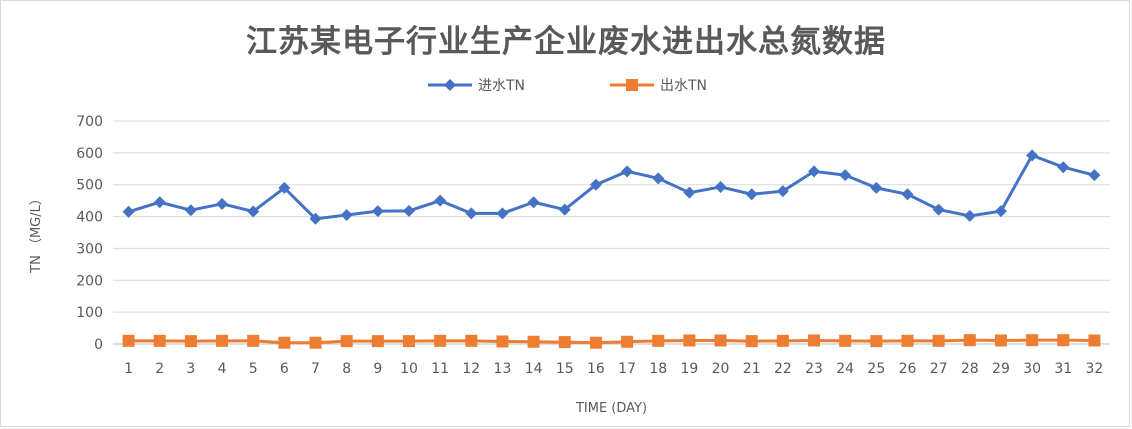 This screenshot has width=1132, height=429. I want to click on x-tick-label: 19, so click(689, 369).